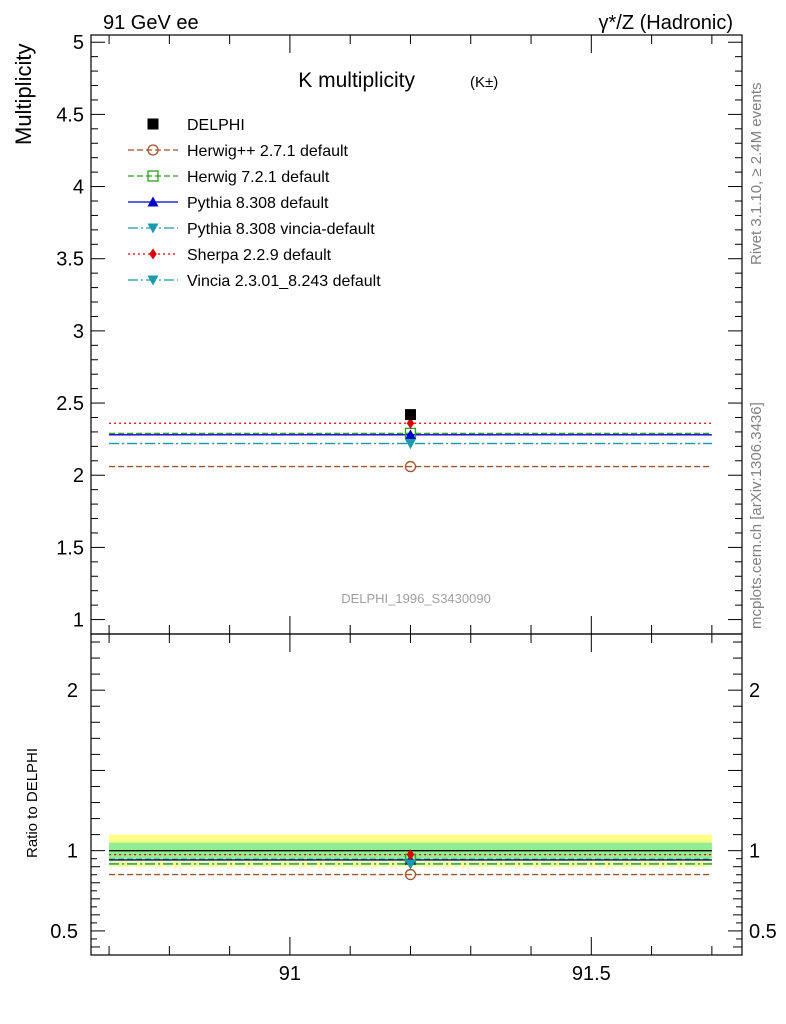 The width and height of the screenshot is (786, 1024). I want to click on y-tick-label: 1.5, so click(70, 548).